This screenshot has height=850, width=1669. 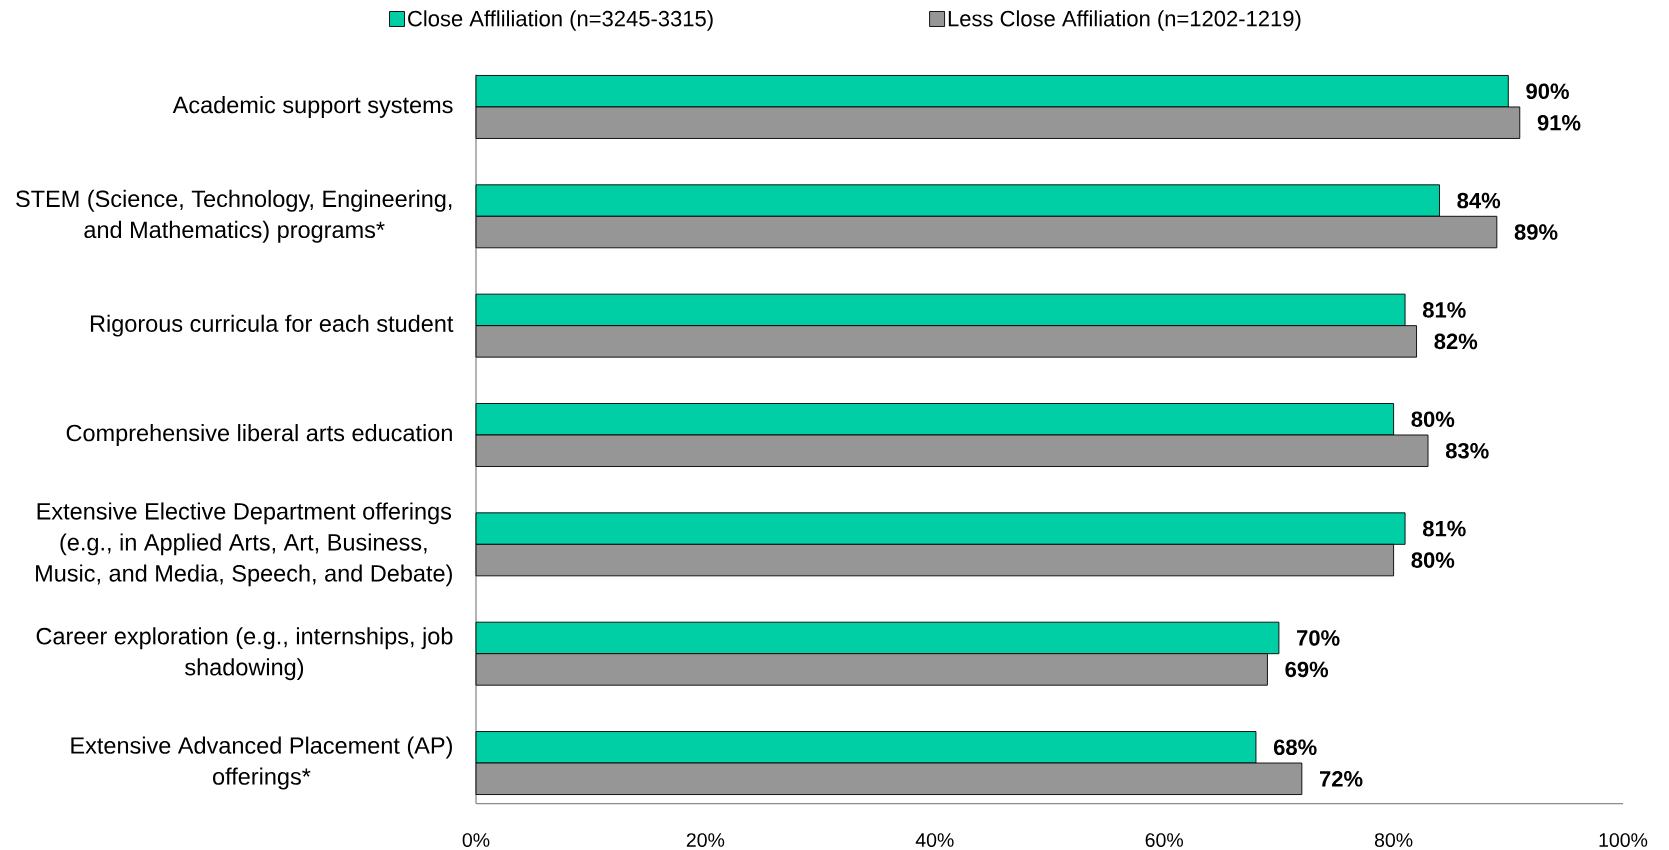 I want to click on data-label: 70%, so click(x=1318, y=638).